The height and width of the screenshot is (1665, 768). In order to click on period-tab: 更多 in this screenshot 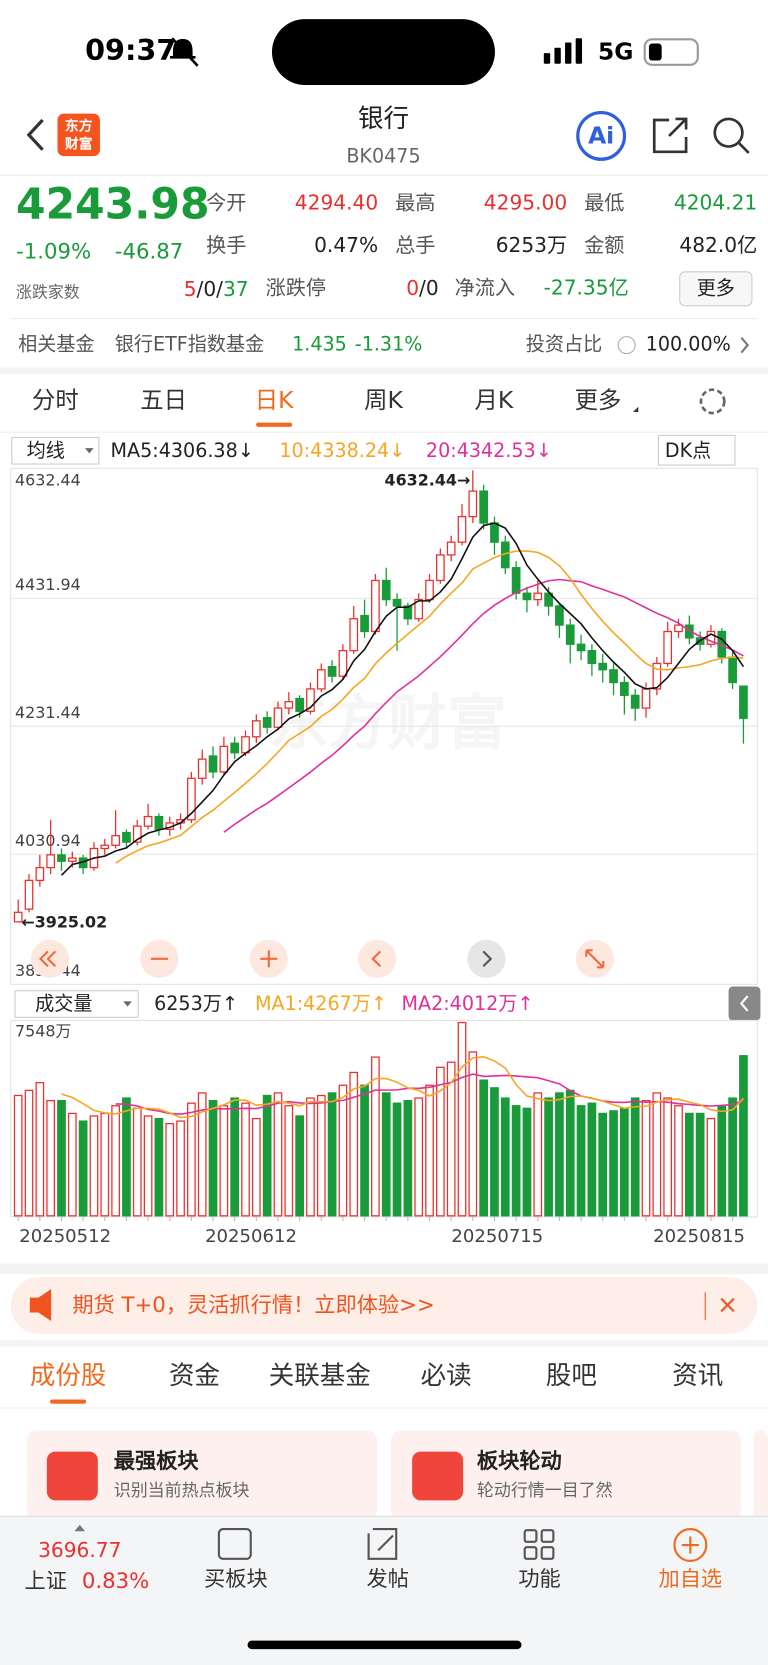, I will do `click(598, 400)`.